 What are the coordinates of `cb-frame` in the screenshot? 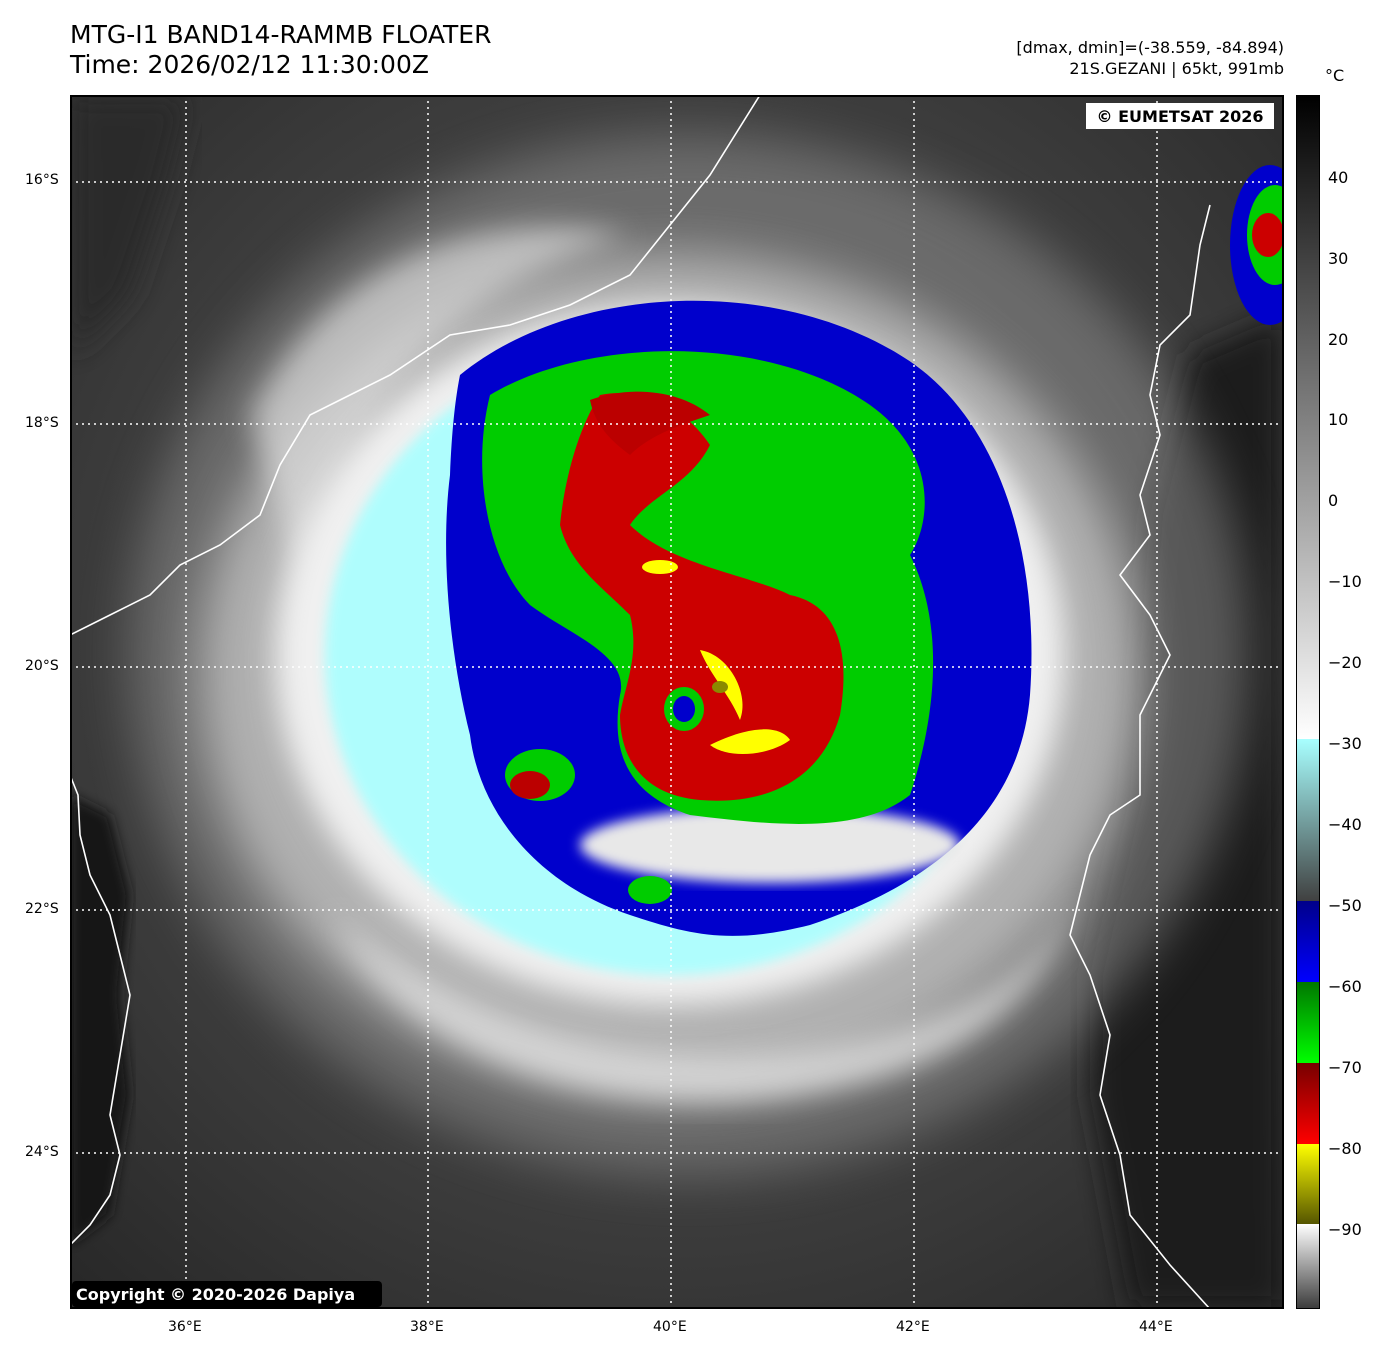 It's located at (1308, 702).